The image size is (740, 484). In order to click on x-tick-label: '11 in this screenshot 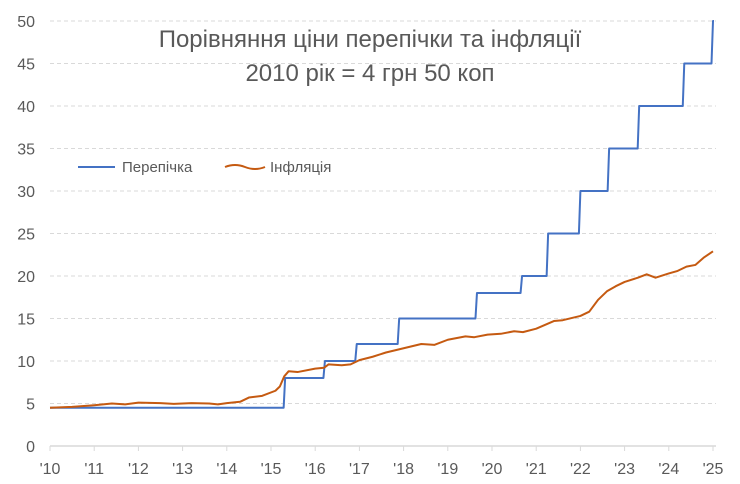, I will do `click(94, 469)`.